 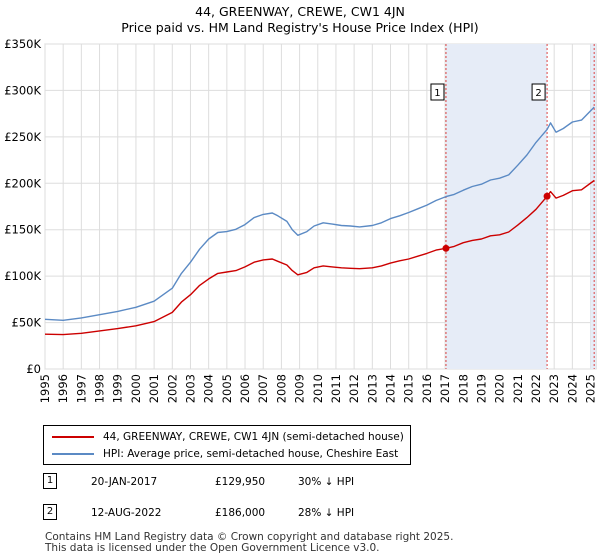 What do you see at coordinates (22, 90) in the screenshot?
I see `y-tick-label: £300K` at bounding box center [22, 90].